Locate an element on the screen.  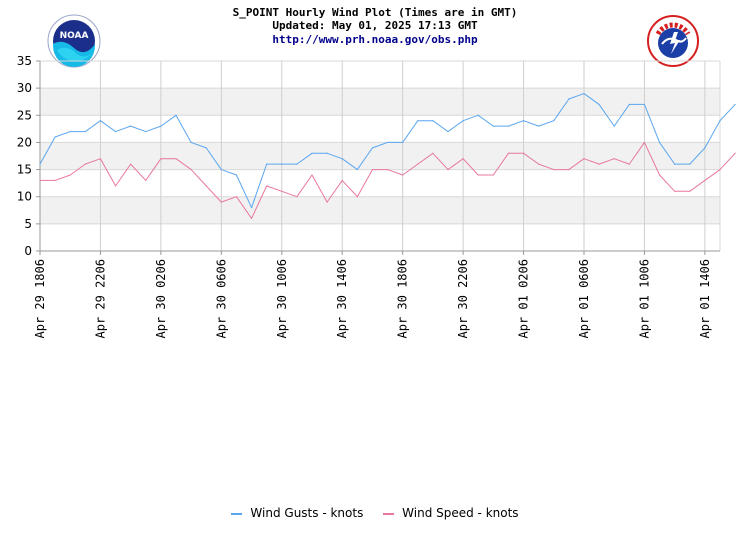
x-tick-label: Apr 01 1006 is located at coordinates (644, 298).